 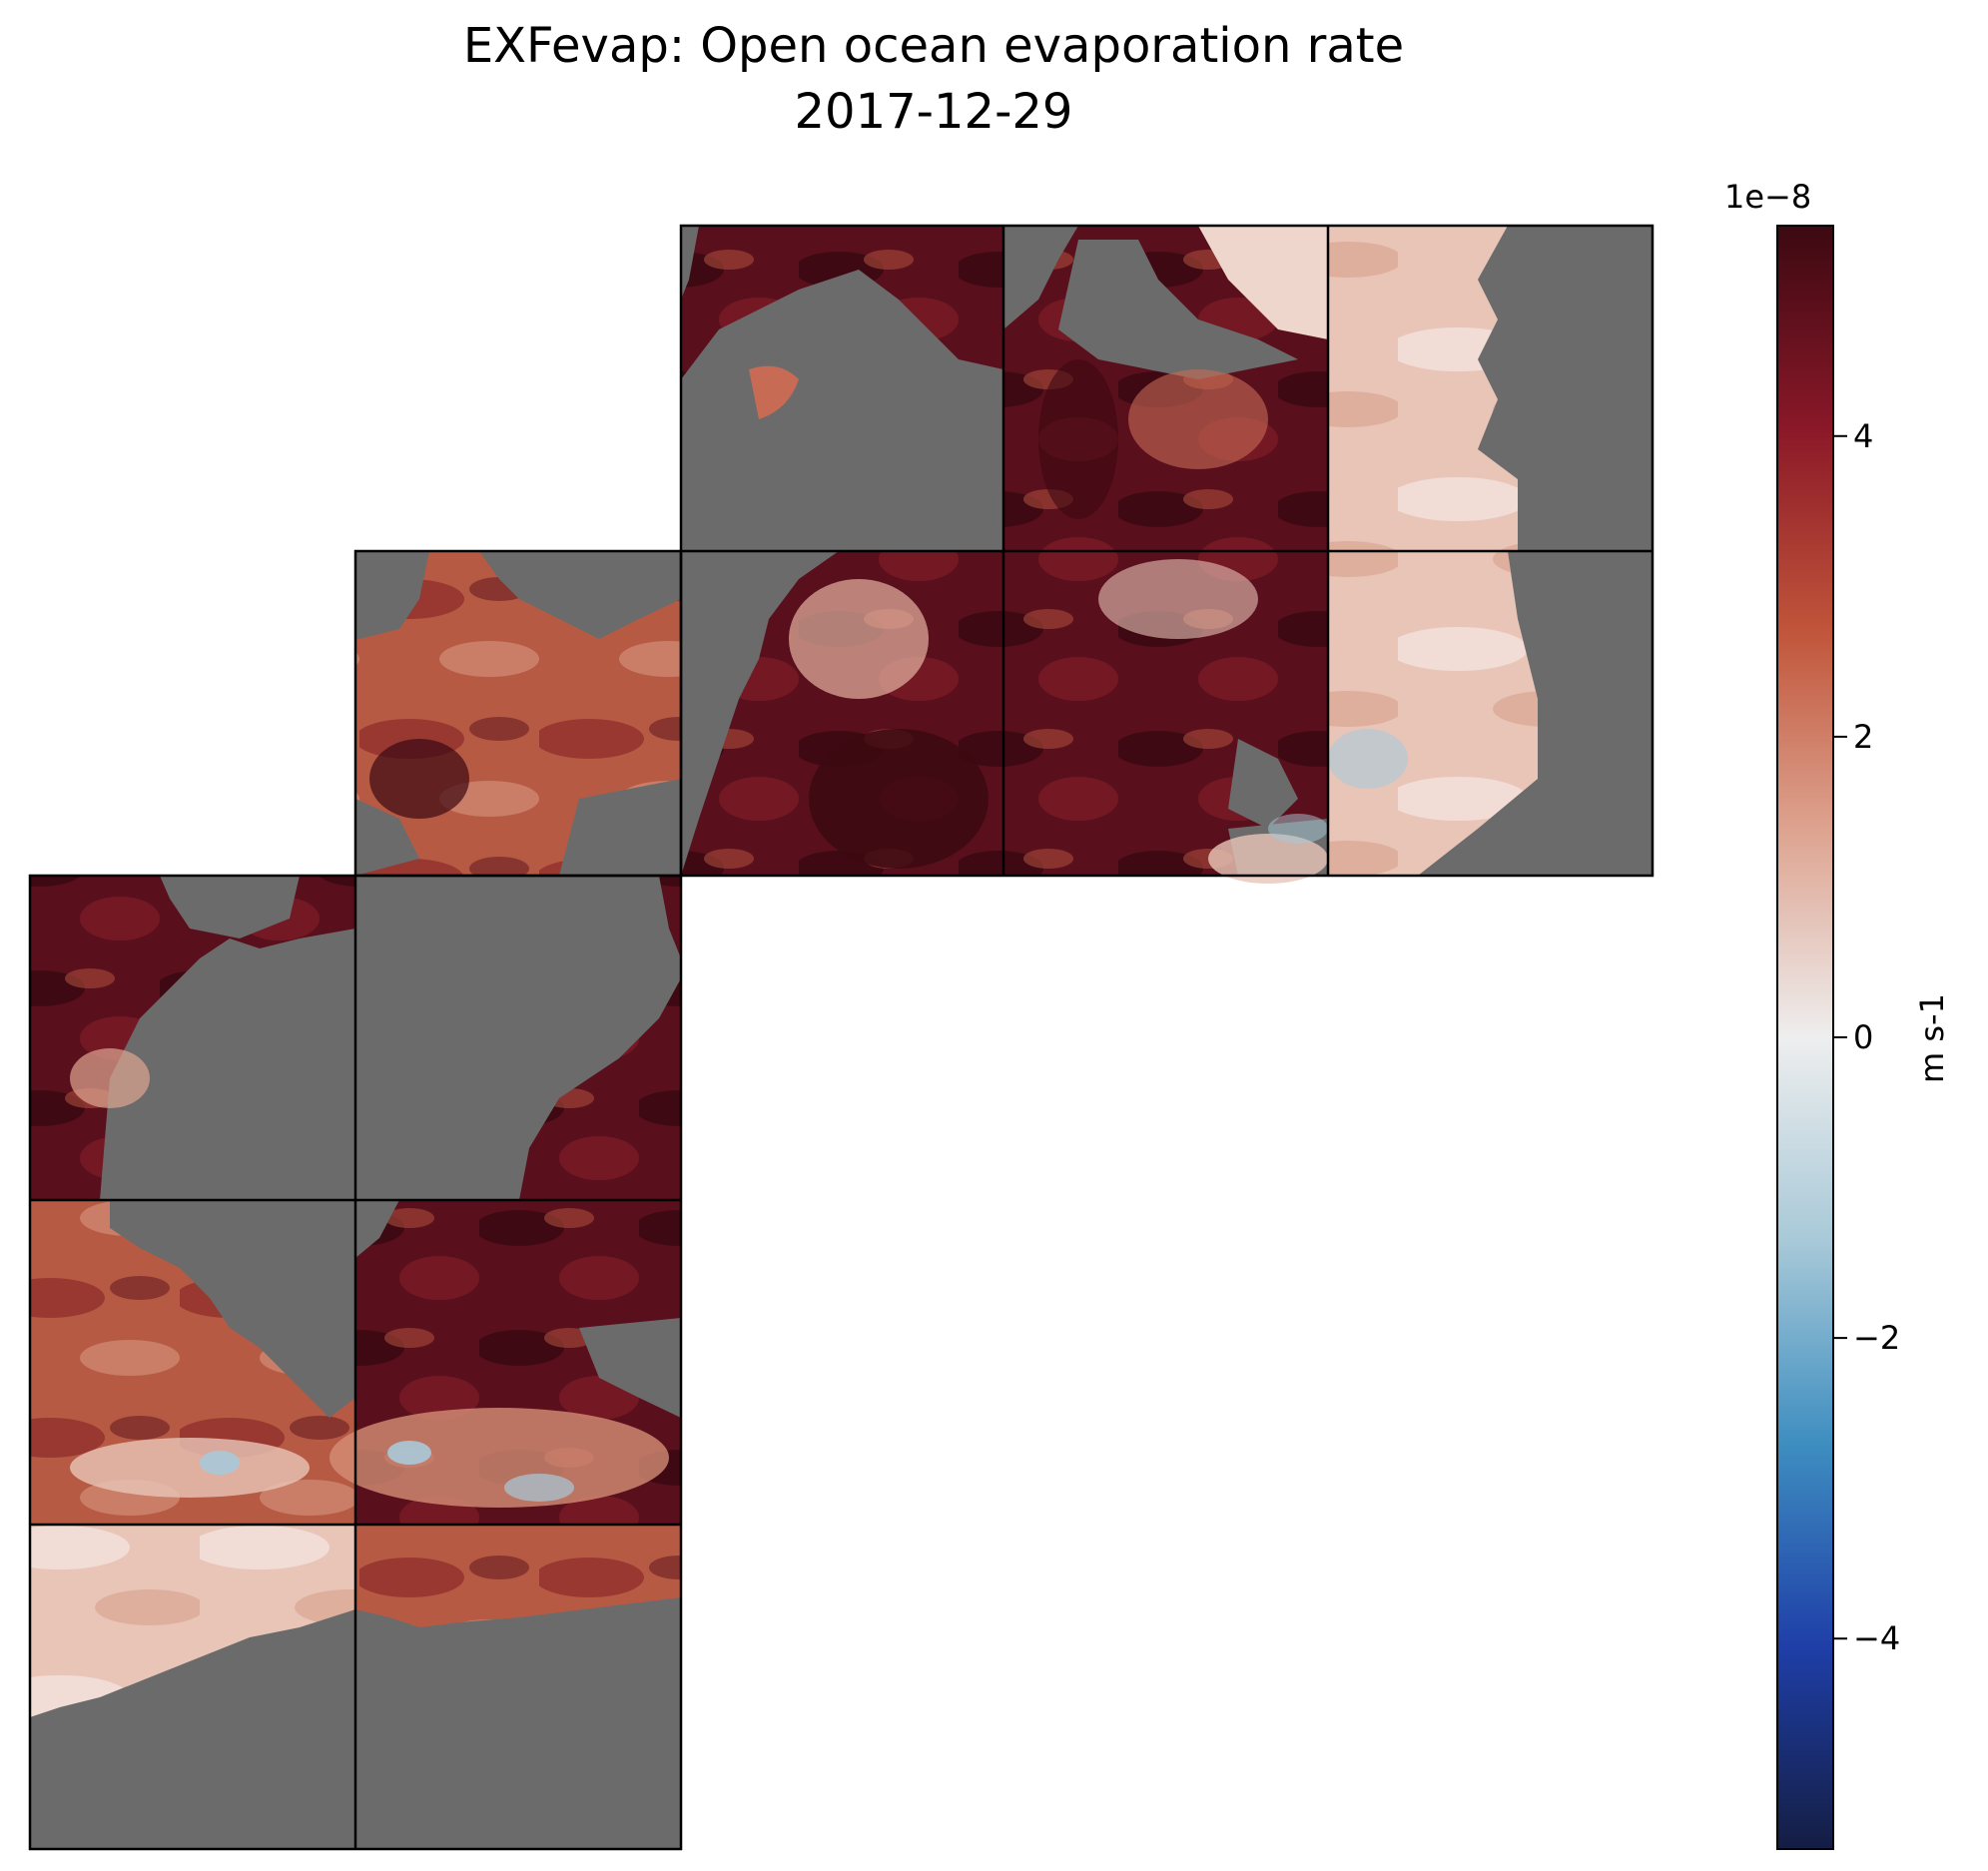 What do you see at coordinates (1932, 1038) in the screenshot?
I see `colorbar-unit-label: m s-1` at bounding box center [1932, 1038].